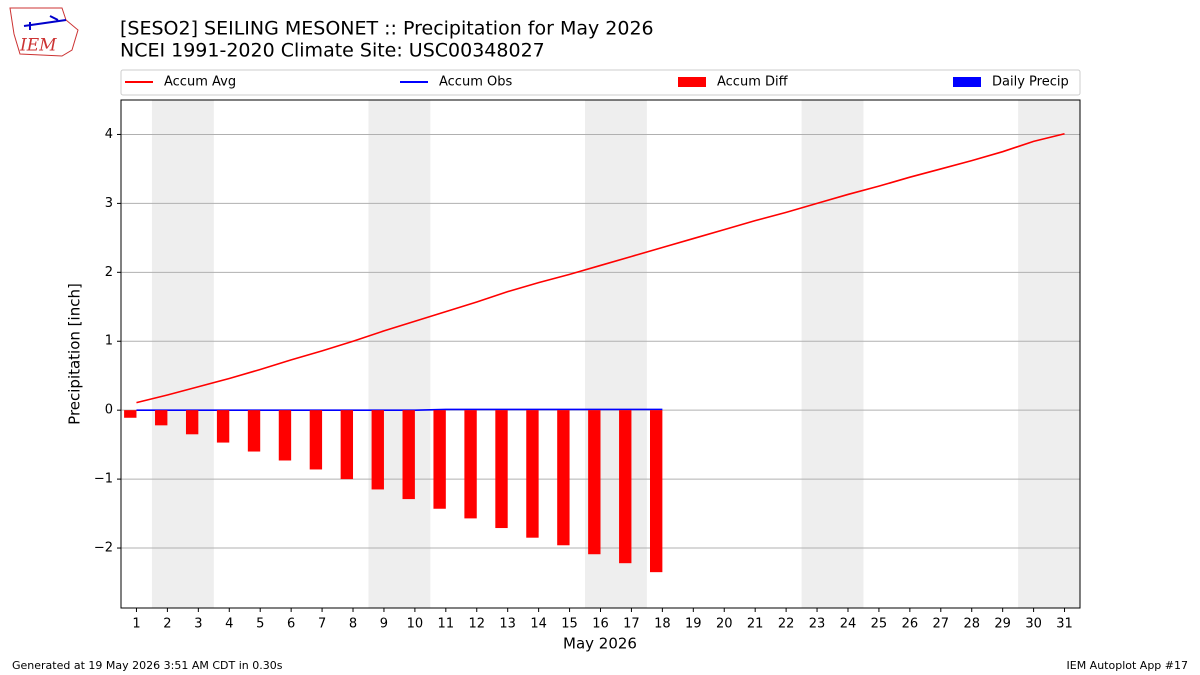 The width and height of the screenshot is (1200, 675). What do you see at coordinates (879, 624) in the screenshot?
I see `x-tick-label: 25` at bounding box center [879, 624].